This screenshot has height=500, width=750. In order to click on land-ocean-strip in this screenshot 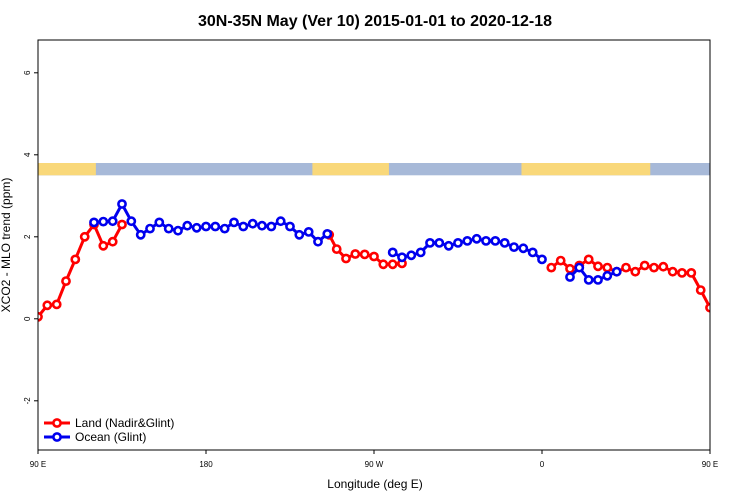, I will do `click(374, 169)`.